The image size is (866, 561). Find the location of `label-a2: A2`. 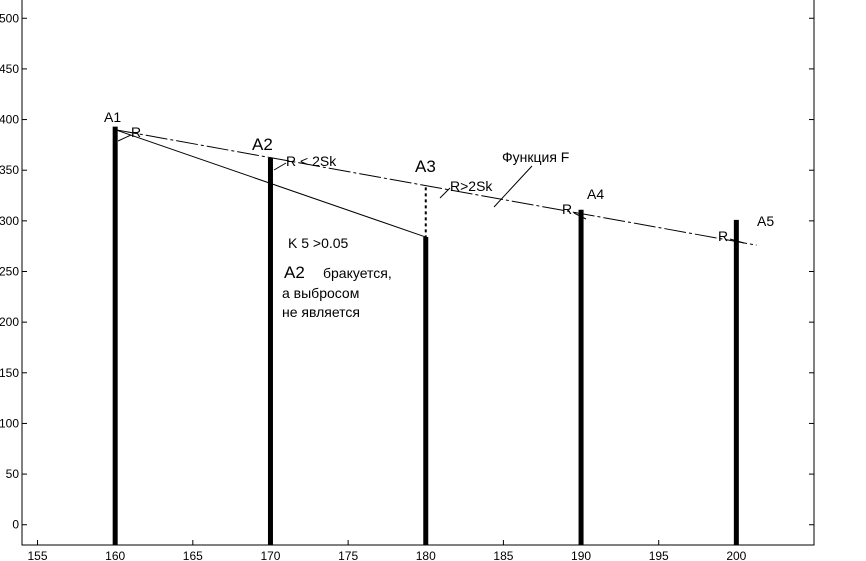

label-a2: A2 is located at coordinates (262, 144).